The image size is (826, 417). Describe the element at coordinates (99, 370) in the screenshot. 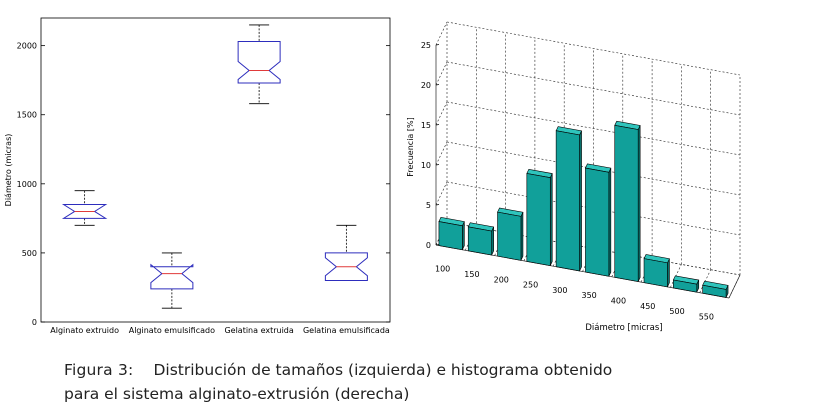

I see `caption-label: Figura 3:` at that location.